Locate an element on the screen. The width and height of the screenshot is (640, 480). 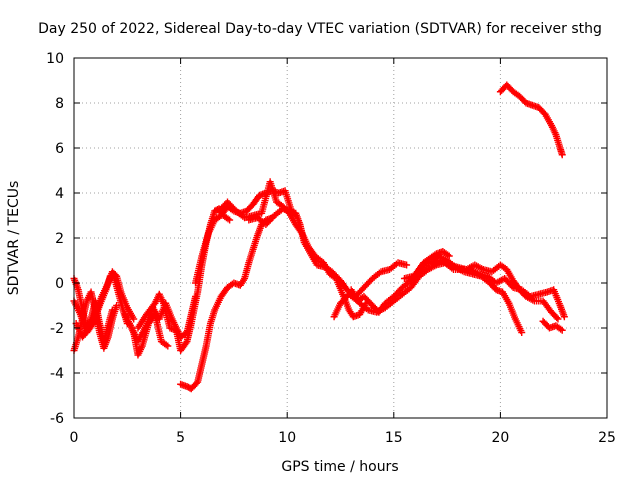
x-tick-label: 15 is located at coordinates (394, 438).